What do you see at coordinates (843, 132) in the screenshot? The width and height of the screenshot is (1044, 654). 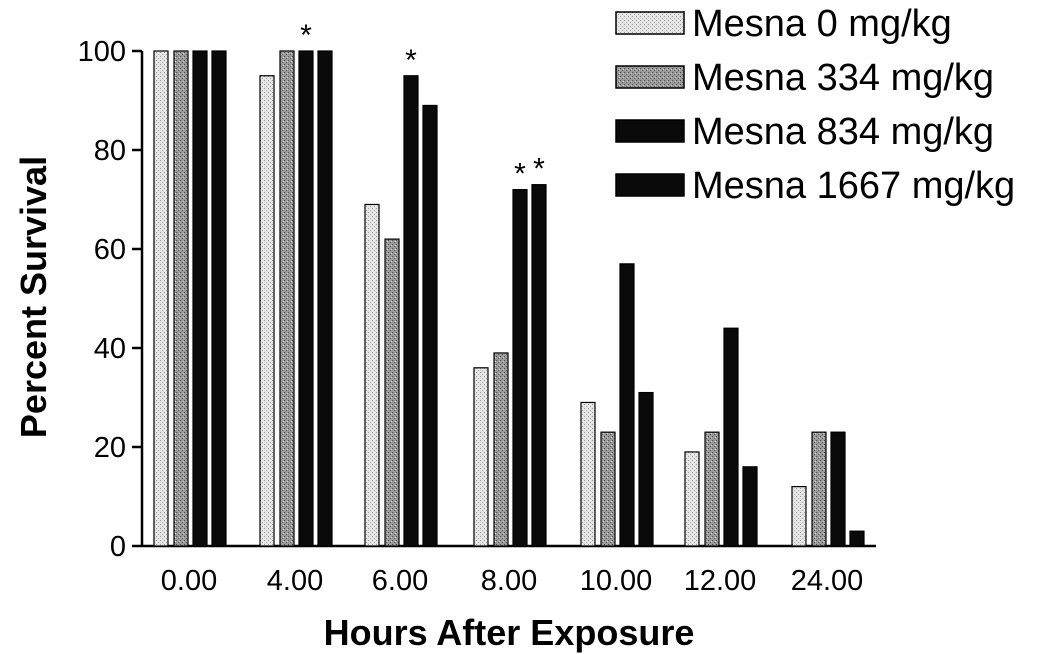 I see `legend-label: Mesna 834 mg/kg` at bounding box center [843, 132].